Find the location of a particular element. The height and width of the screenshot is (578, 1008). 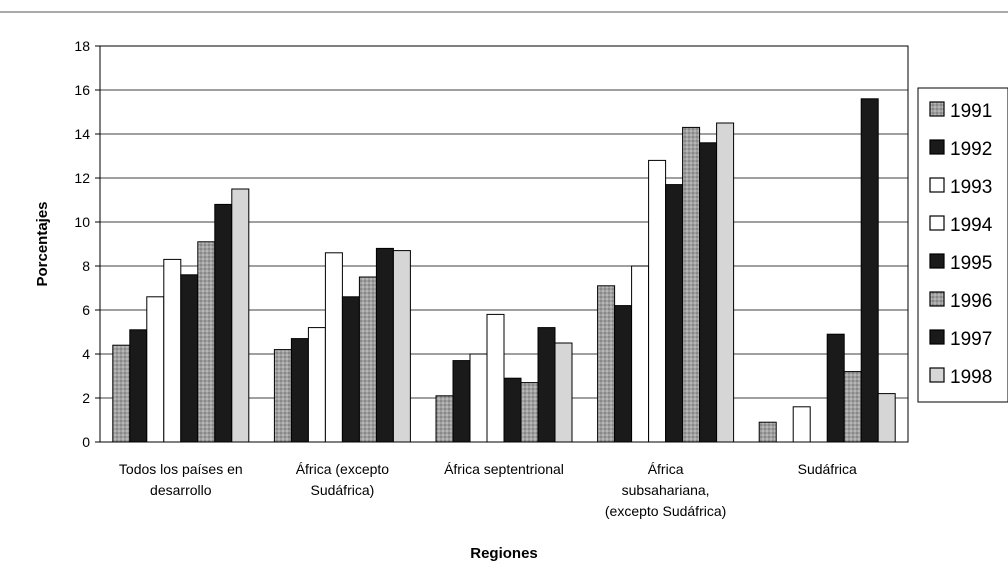

bar-1995-cat2 is located at coordinates (512, 410).